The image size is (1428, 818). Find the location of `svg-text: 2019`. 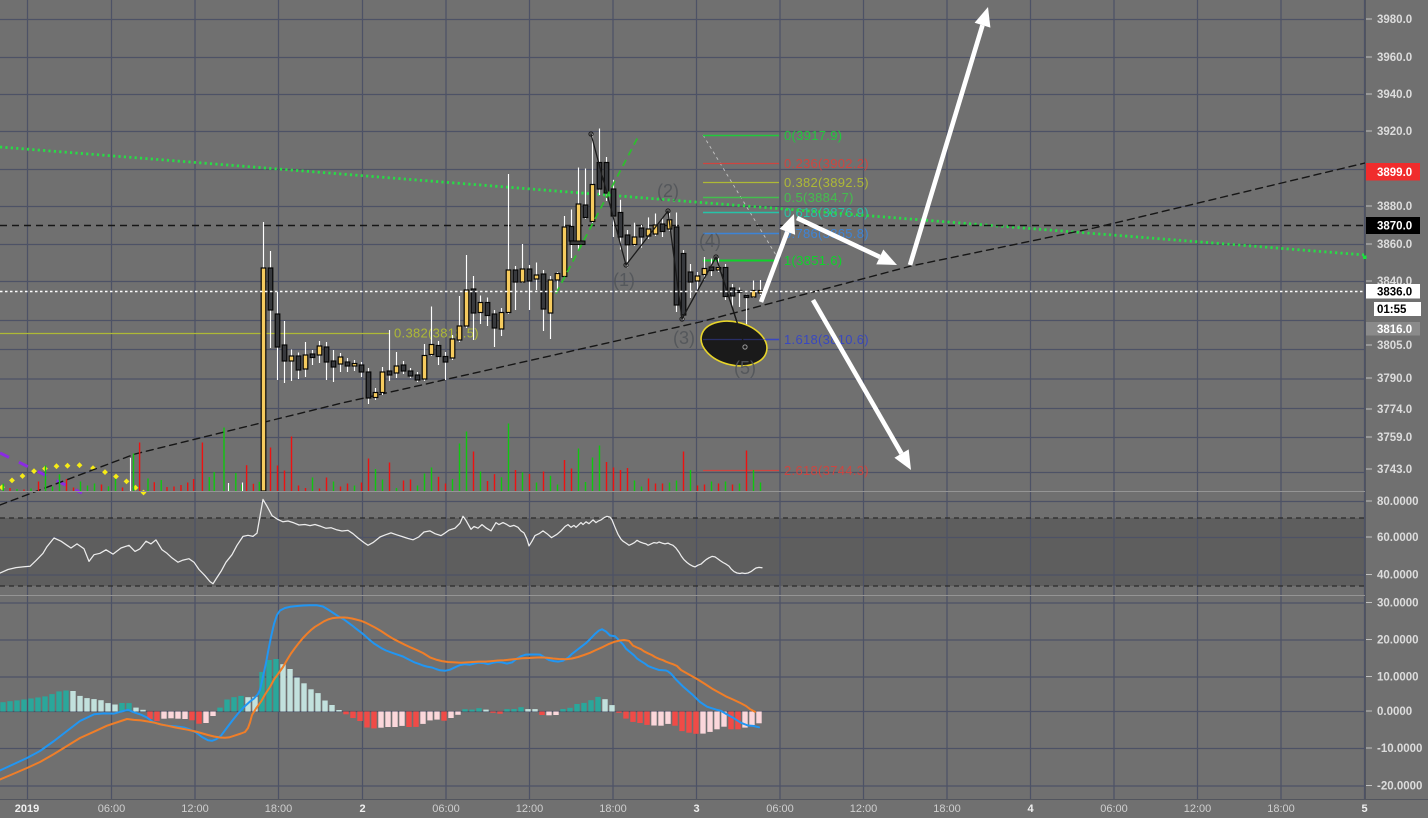

svg-text: 2019 is located at coordinates (27, 809).